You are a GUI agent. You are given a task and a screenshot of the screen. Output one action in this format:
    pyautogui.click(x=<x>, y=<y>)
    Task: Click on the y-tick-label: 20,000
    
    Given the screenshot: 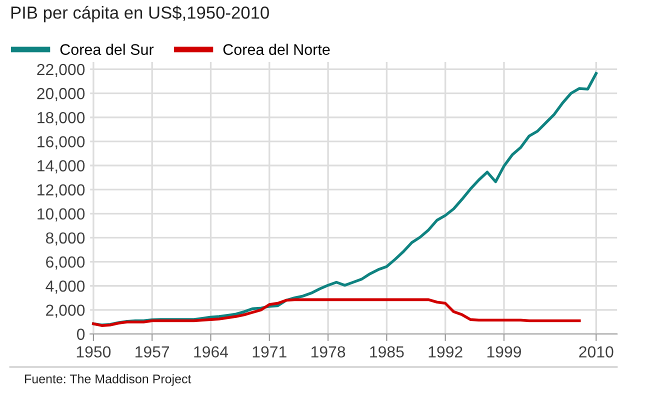 What is the action you would take?
    pyautogui.click(x=61, y=95)
    